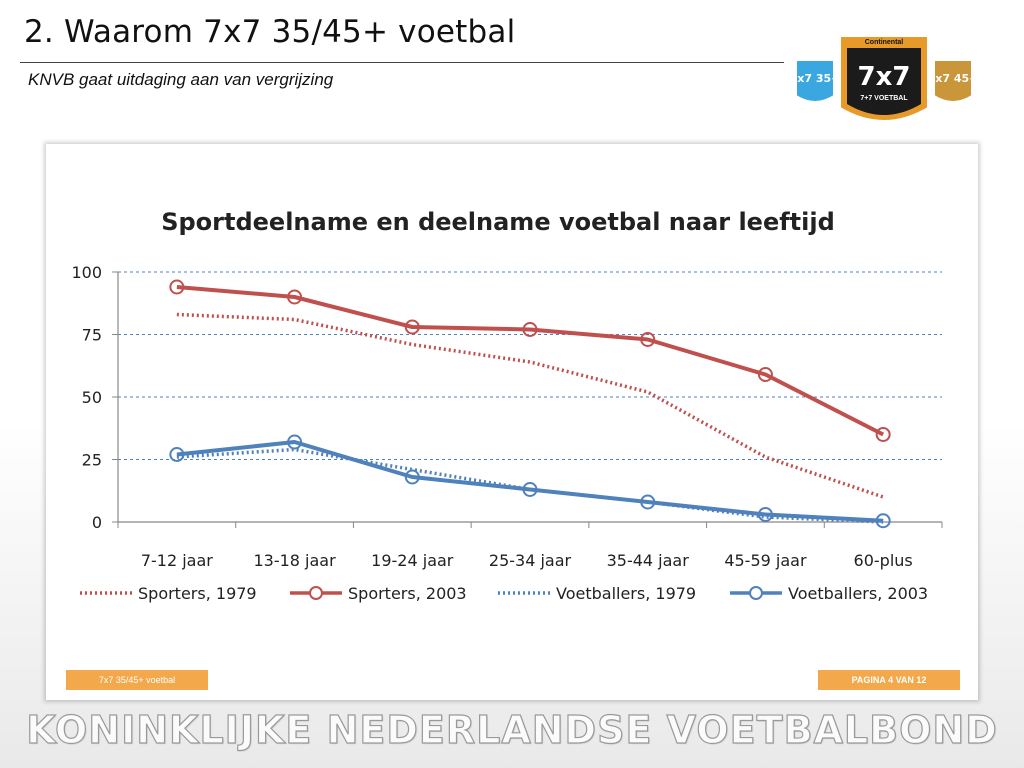 This screenshot has width=1024, height=768. What do you see at coordinates (953, 78) in the screenshot?
I see `badge-45-plus-text: 7x7 45+` at bounding box center [953, 78].